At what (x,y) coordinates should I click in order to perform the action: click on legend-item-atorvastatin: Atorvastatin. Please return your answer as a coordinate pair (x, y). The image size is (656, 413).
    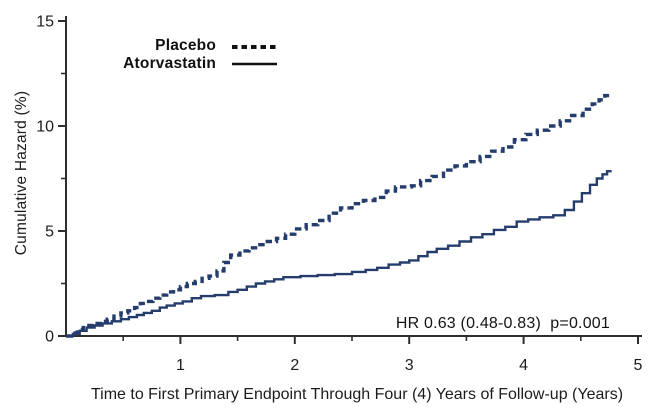
    Looking at the image, I should click on (189, 64).